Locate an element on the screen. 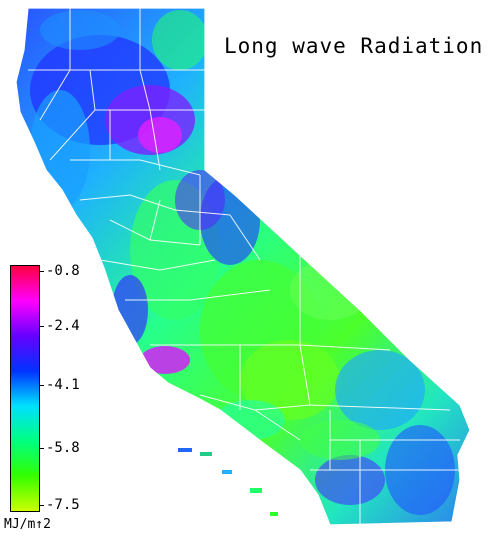  legend-units: MJ/m↑2 is located at coordinates (27, 524).